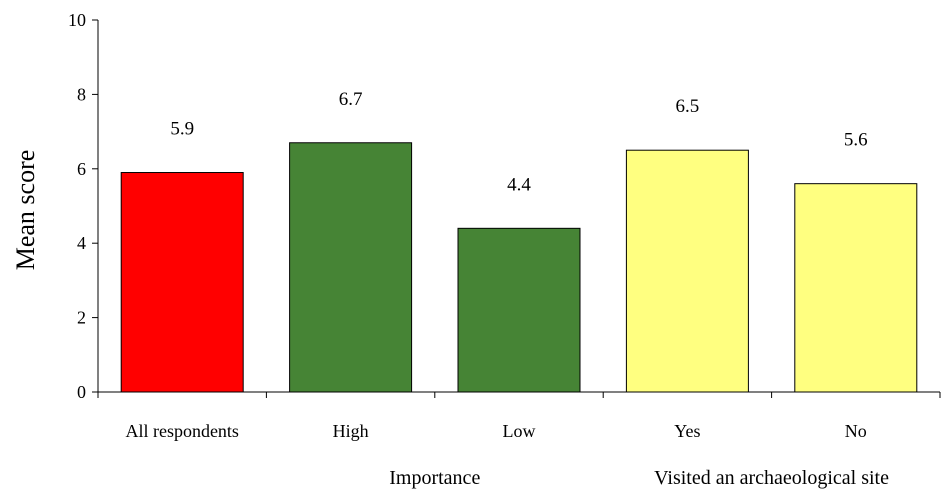 This screenshot has width=950, height=495. I want to click on y-tick-label: 6, so click(81, 169).